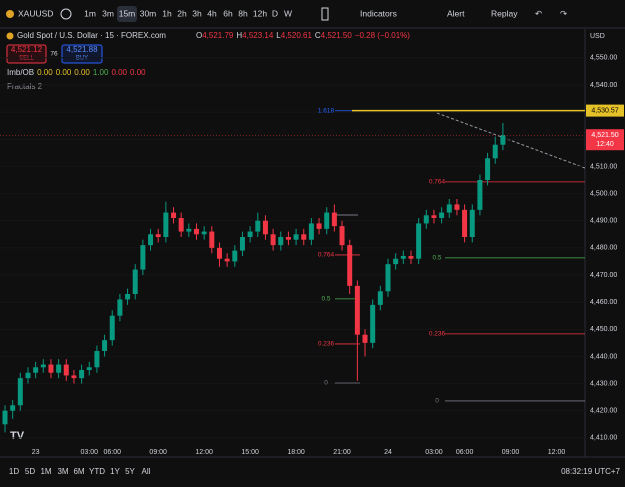 Image resolution: width=625 pixels, height=487 pixels. What do you see at coordinates (62, 471) in the screenshot?
I see `range-button: 3M` at bounding box center [62, 471].